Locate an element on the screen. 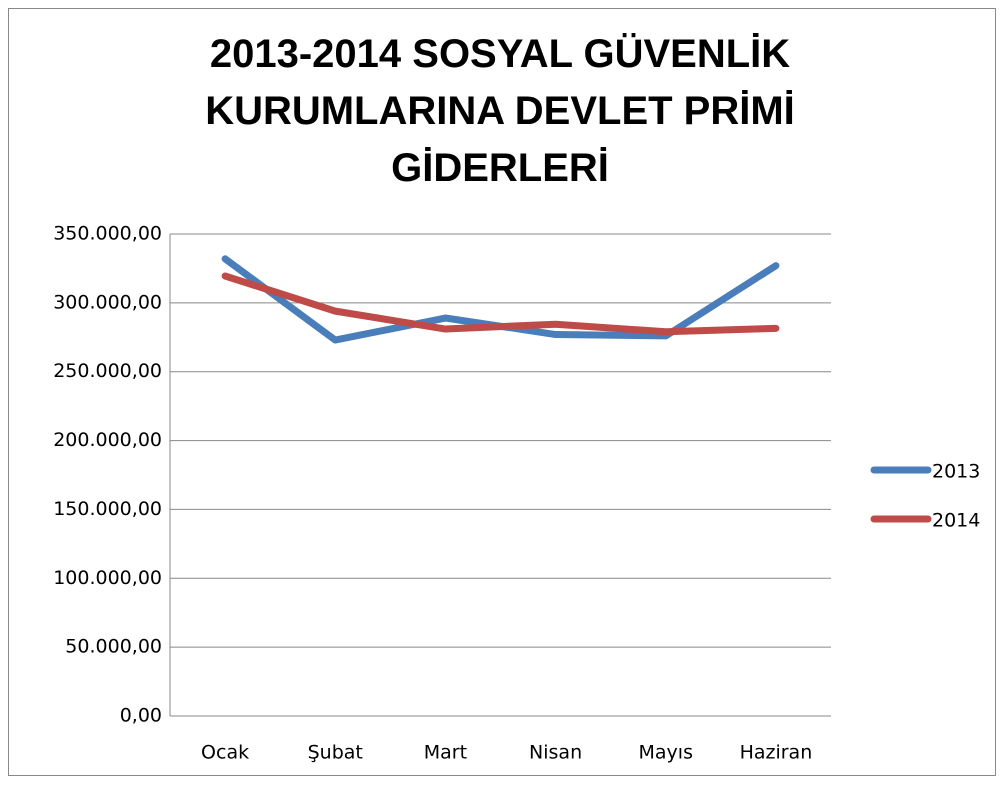 This screenshot has height=785, width=1004. y-tick-label: 50.000,00 is located at coordinates (113, 647).